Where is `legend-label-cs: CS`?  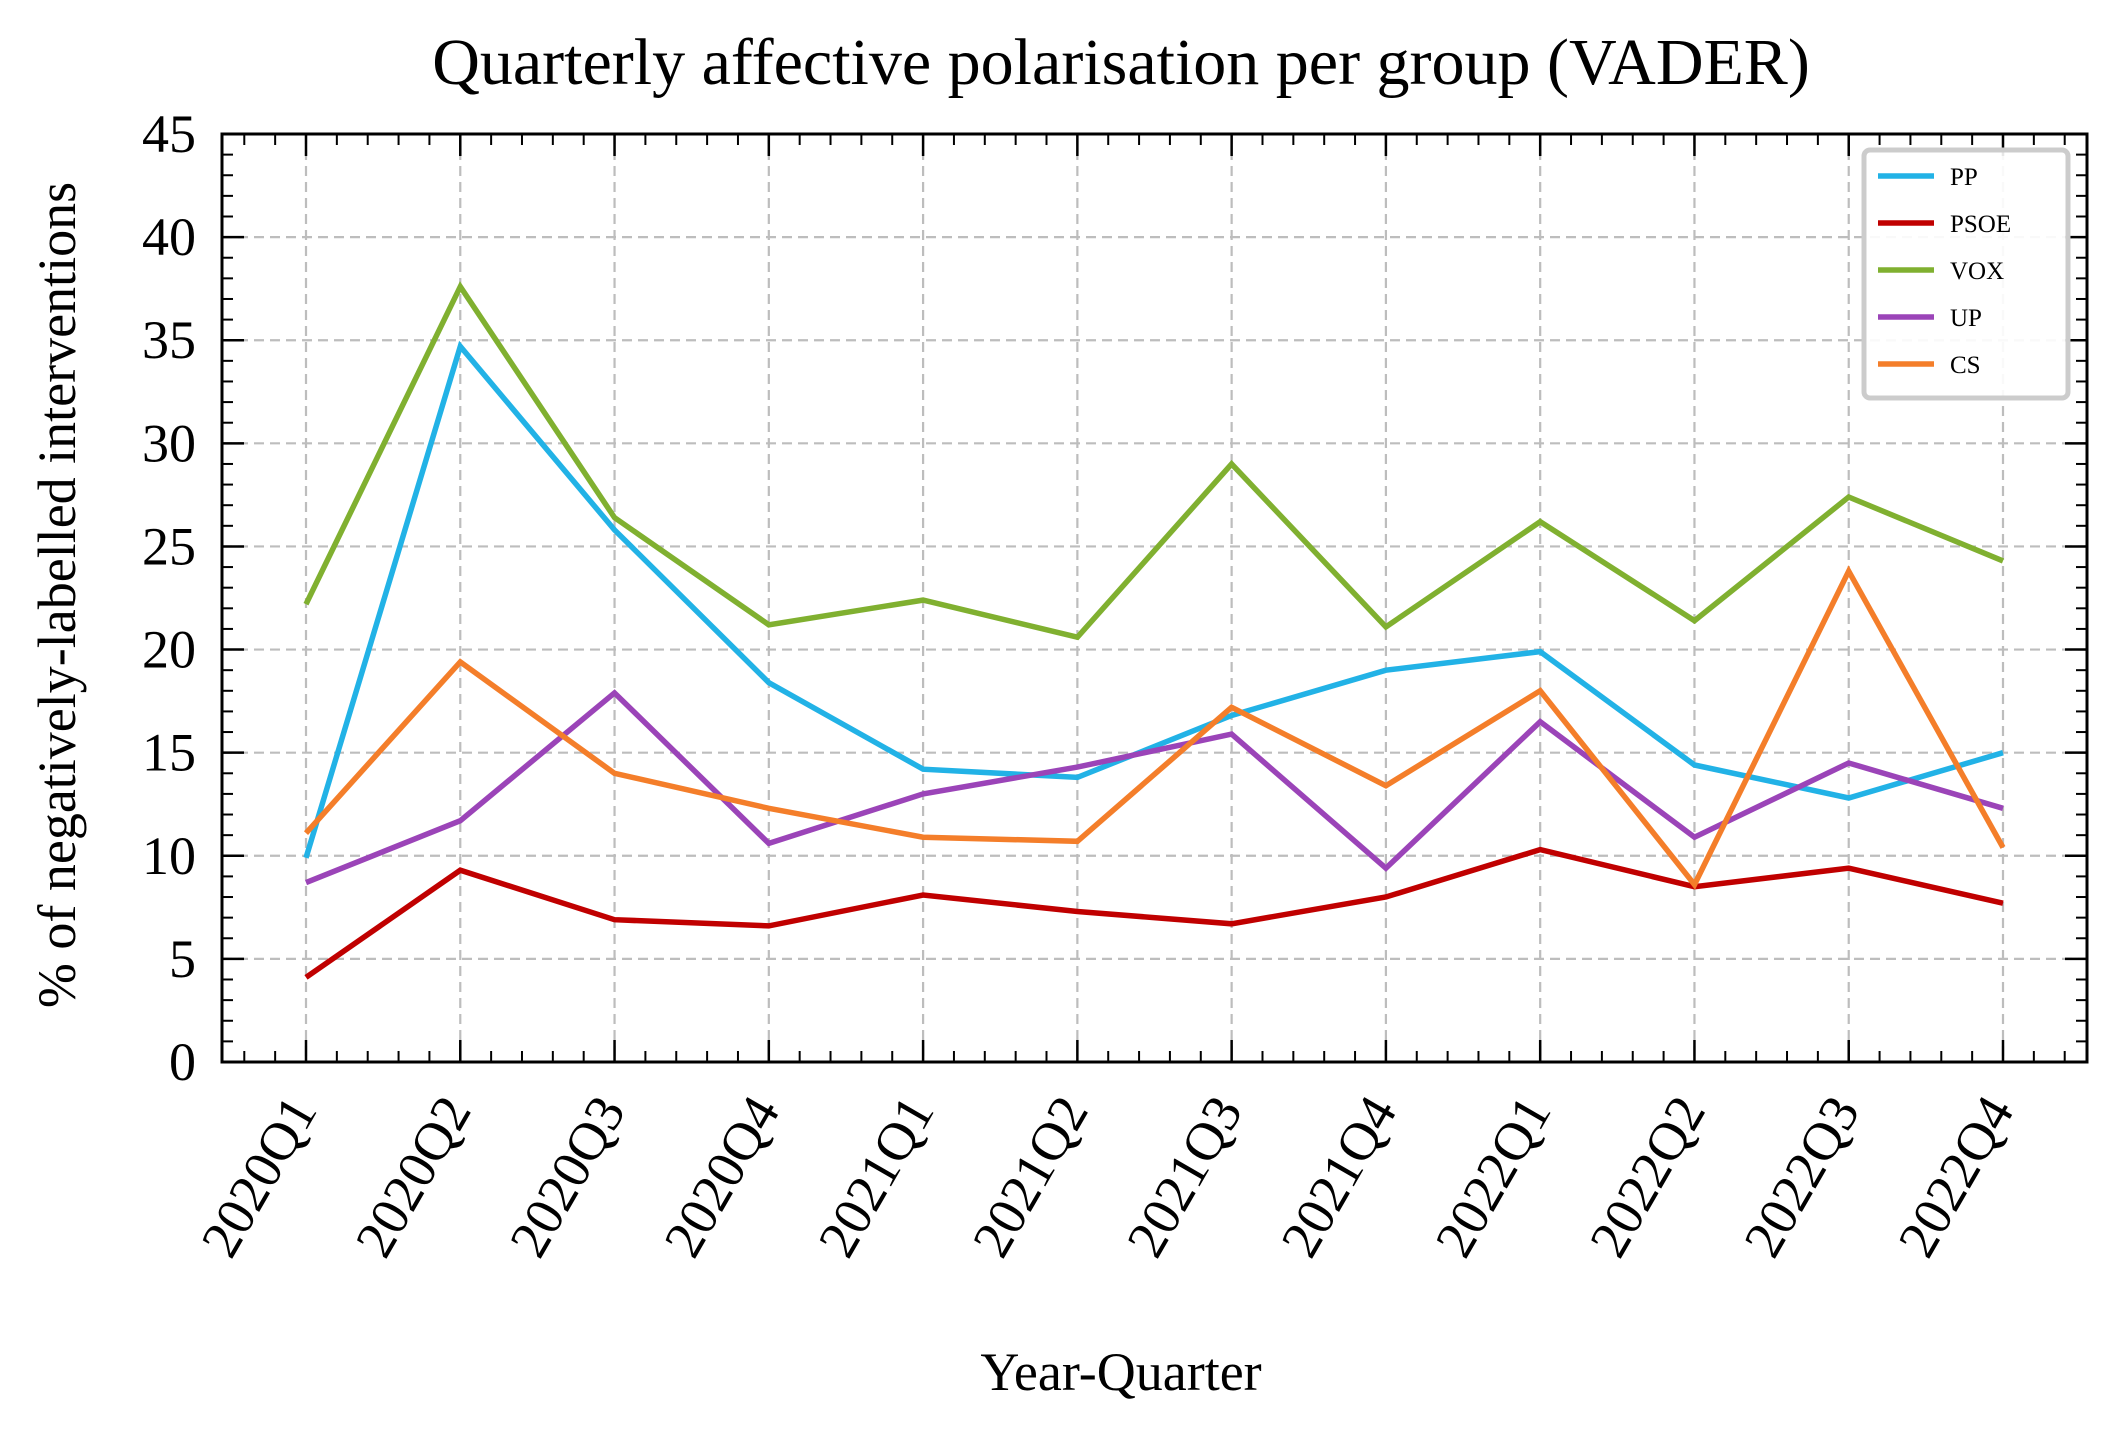
legend-label-cs: CS is located at coordinates (1965, 365).